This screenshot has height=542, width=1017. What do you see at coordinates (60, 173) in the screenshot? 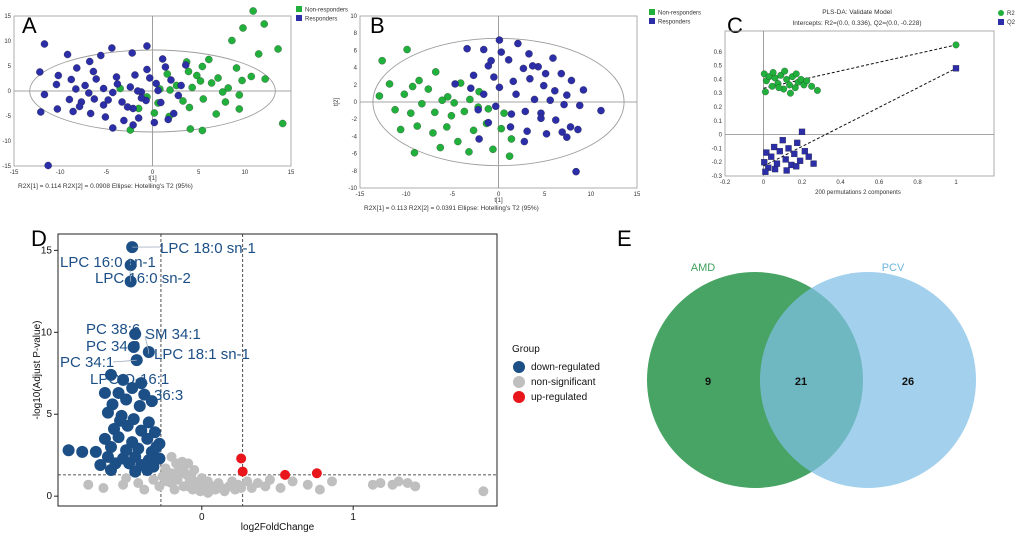
I see `x-tick-label: -10` at bounding box center [60, 173].